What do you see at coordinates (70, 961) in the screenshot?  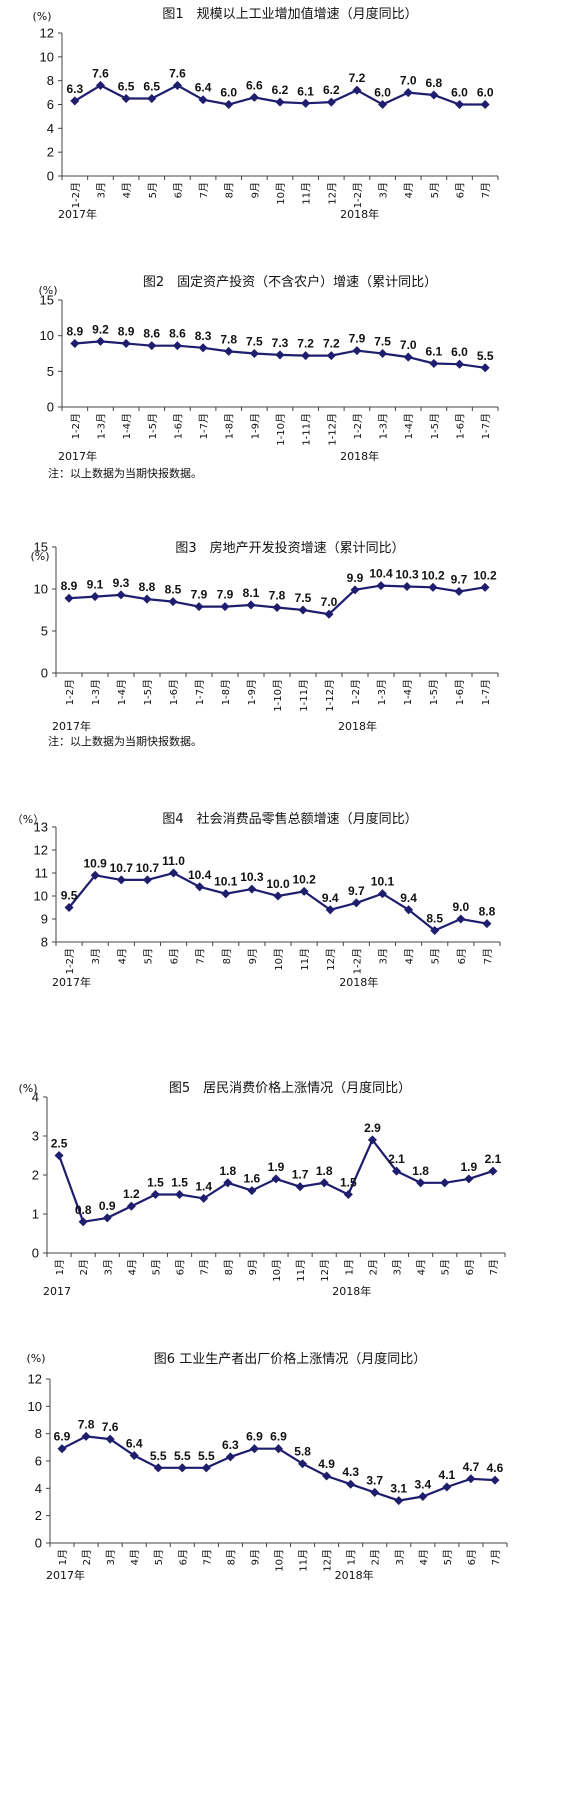 I see `x-tick-label: 1-2月` at bounding box center [70, 961].